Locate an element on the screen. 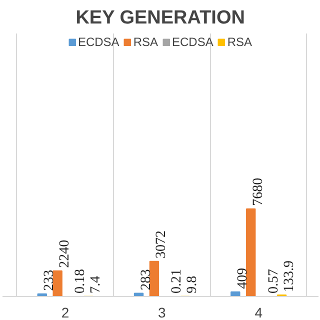  data-label: 133.9 is located at coordinates (289, 276).